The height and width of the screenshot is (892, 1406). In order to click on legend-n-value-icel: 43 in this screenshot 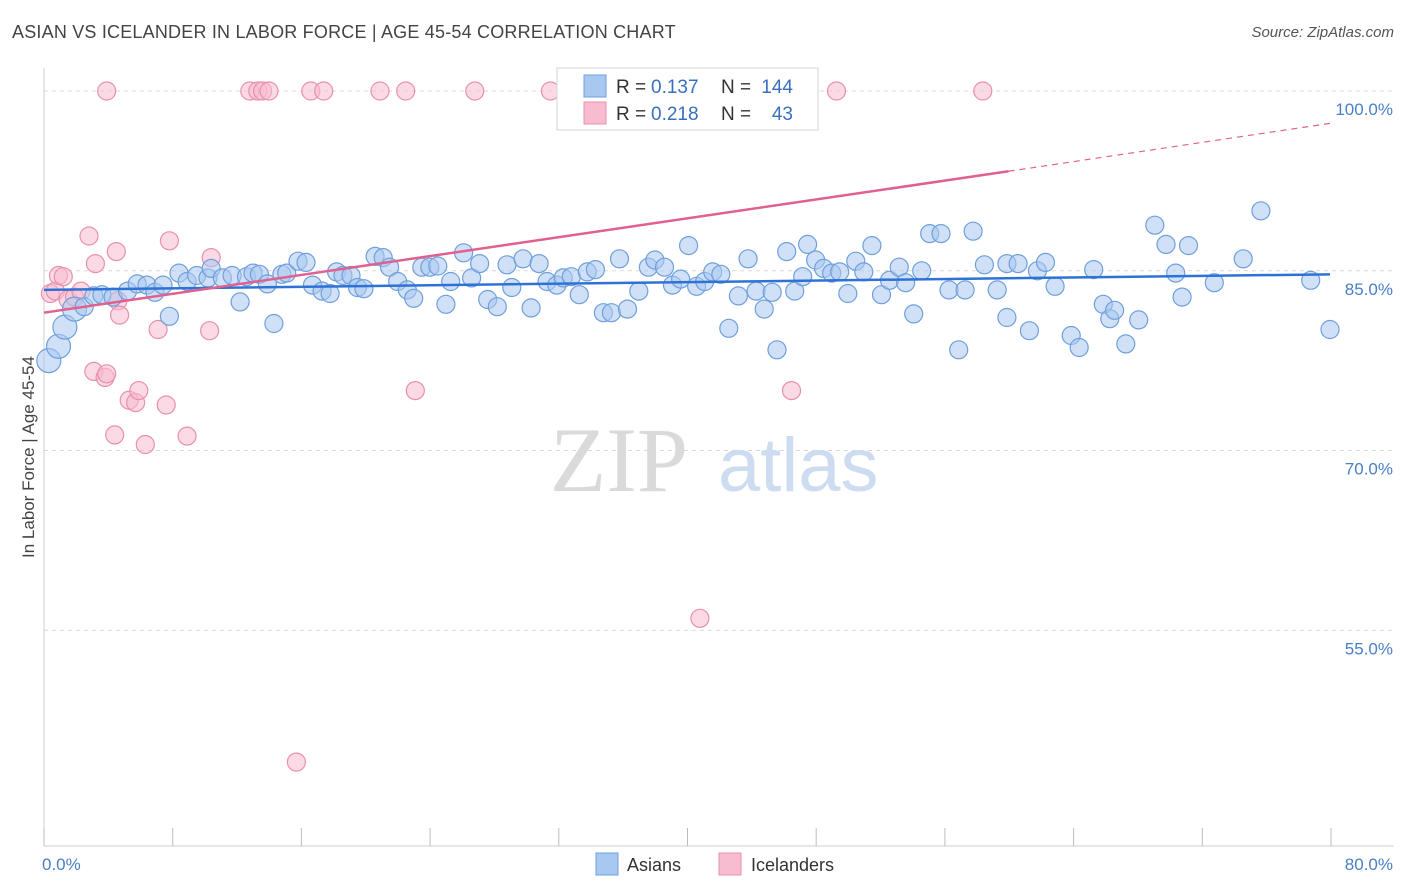, I will do `click(782, 114)`.